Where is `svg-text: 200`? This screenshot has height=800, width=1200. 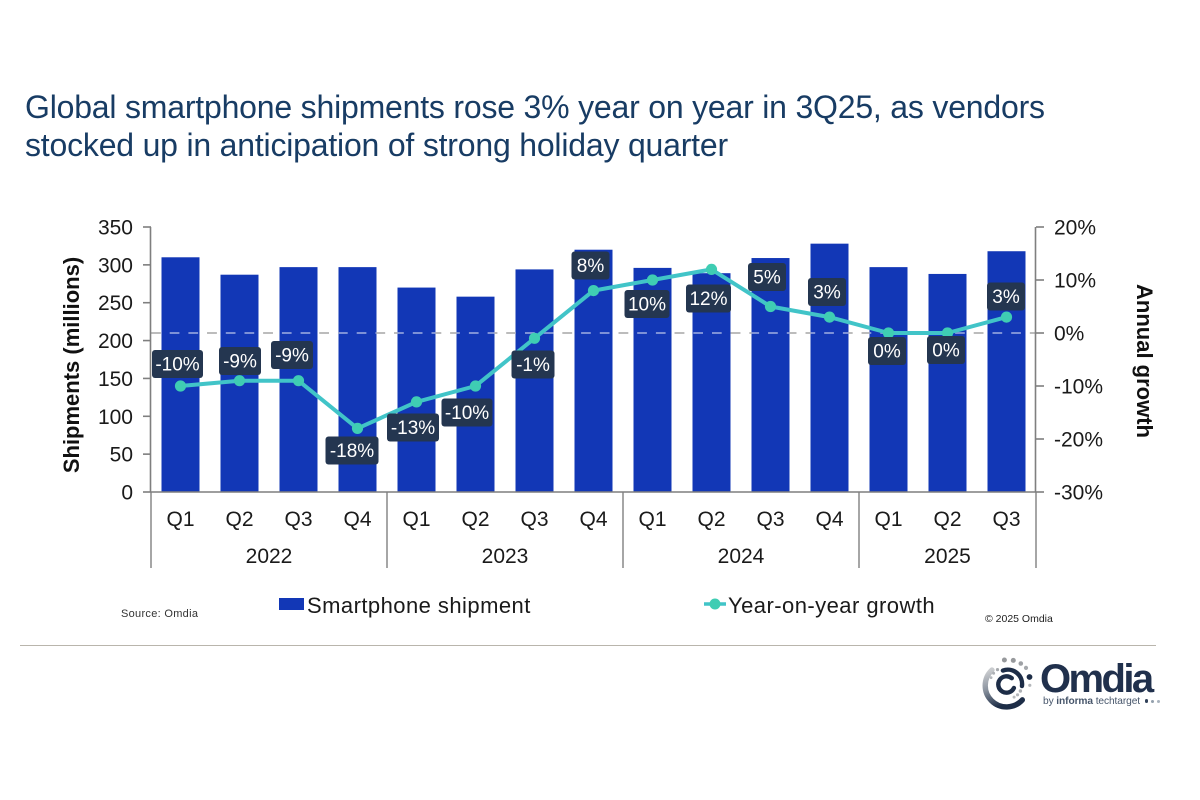 svg-text: 200 is located at coordinates (115, 341).